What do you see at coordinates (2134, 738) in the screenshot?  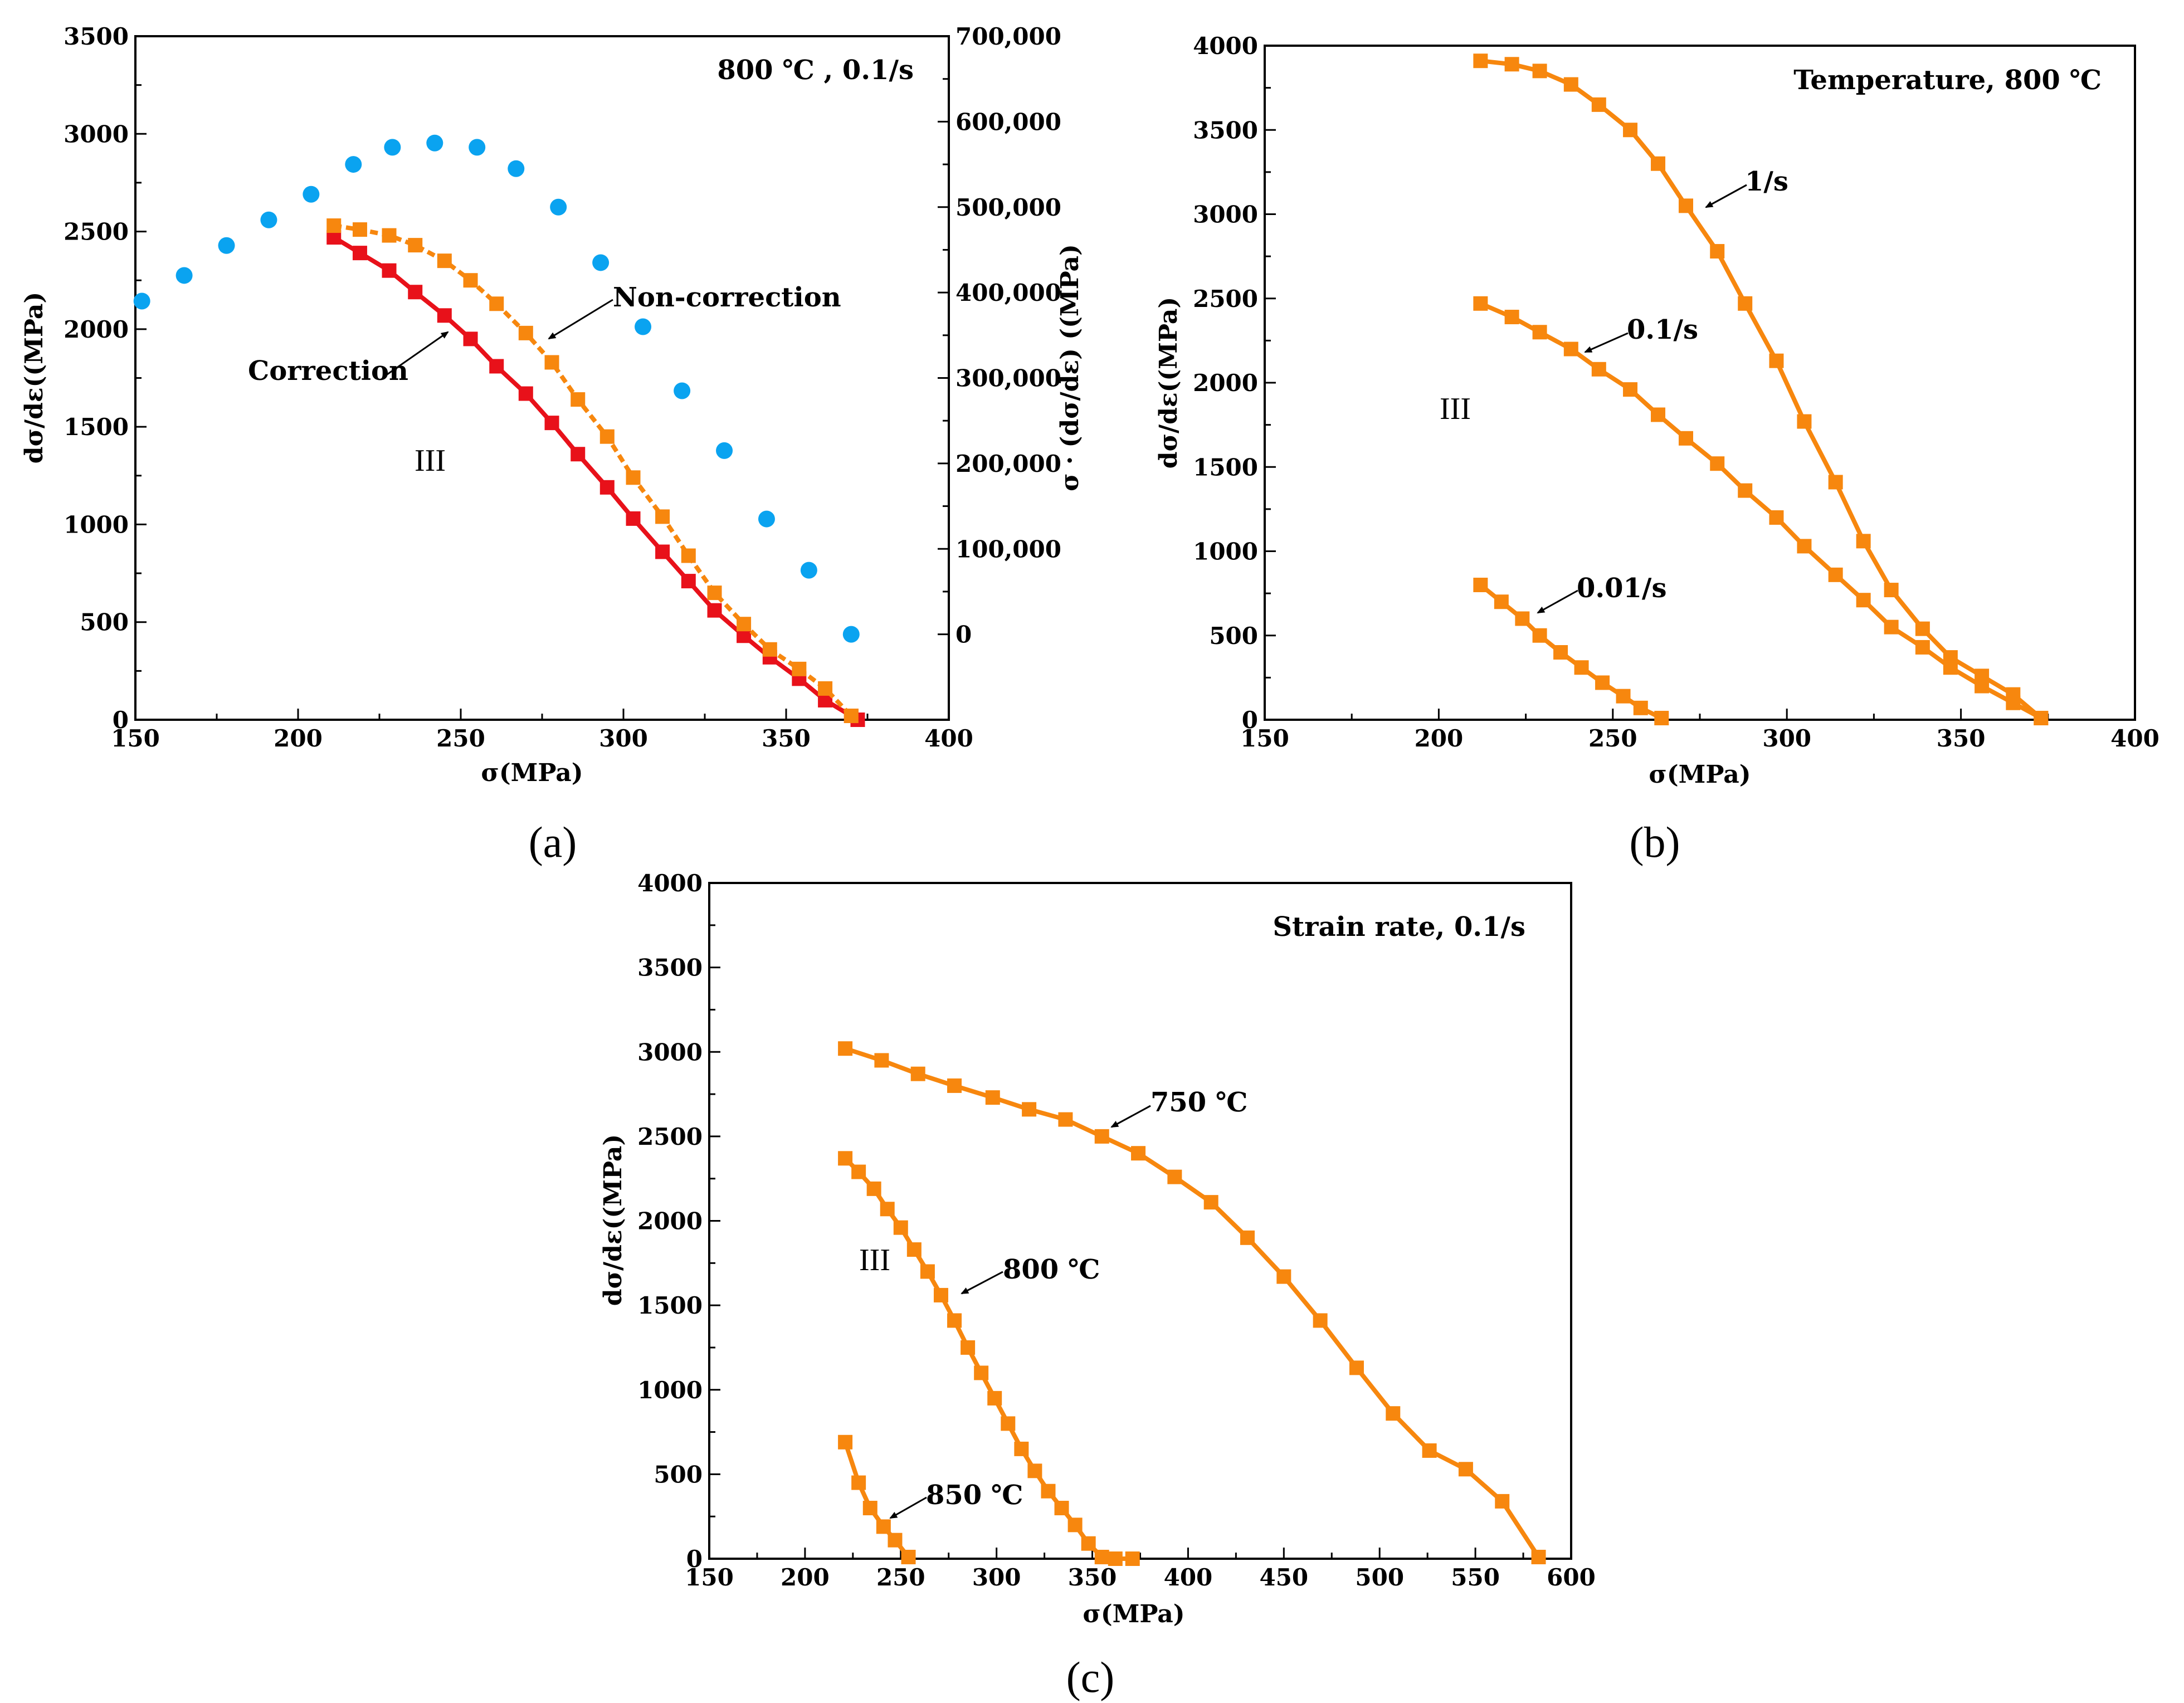 I see `panel-b-x-tick-label: 400` at bounding box center [2134, 738].